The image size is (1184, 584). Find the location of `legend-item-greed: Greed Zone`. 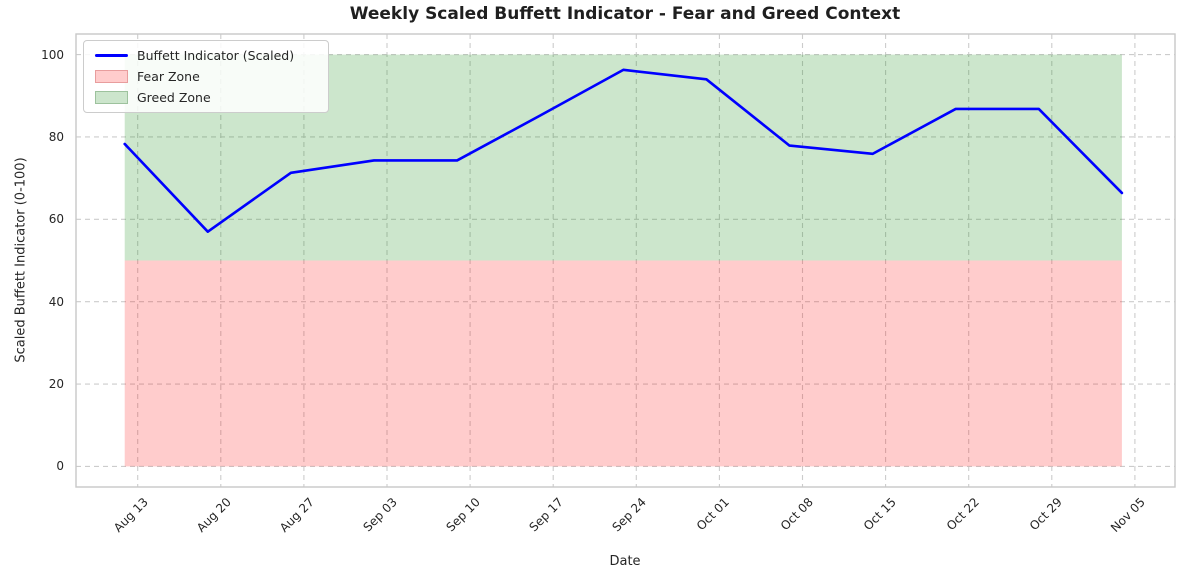

legend-item-greed: Greed Zone is located at coordinates (206, 97).